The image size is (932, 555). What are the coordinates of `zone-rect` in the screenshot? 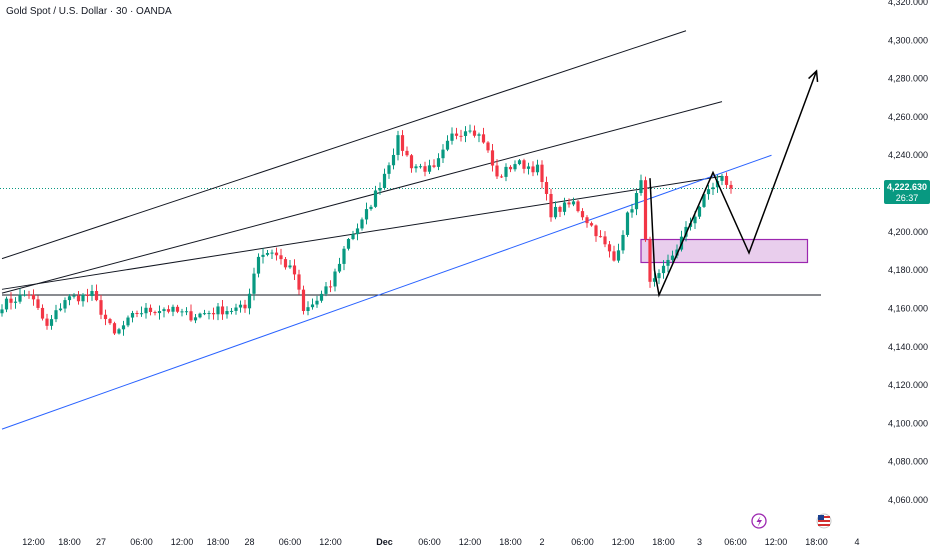 It's located at (724, 251).